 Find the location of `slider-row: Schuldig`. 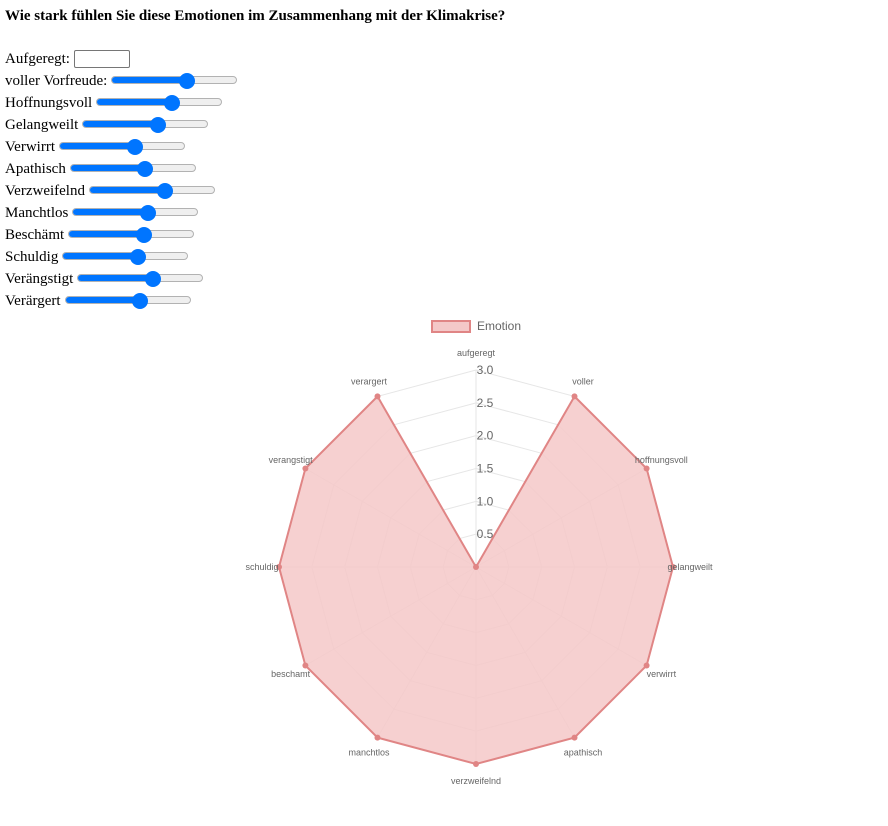

slider-row: Schuldig is located at coordinates (97, 257).